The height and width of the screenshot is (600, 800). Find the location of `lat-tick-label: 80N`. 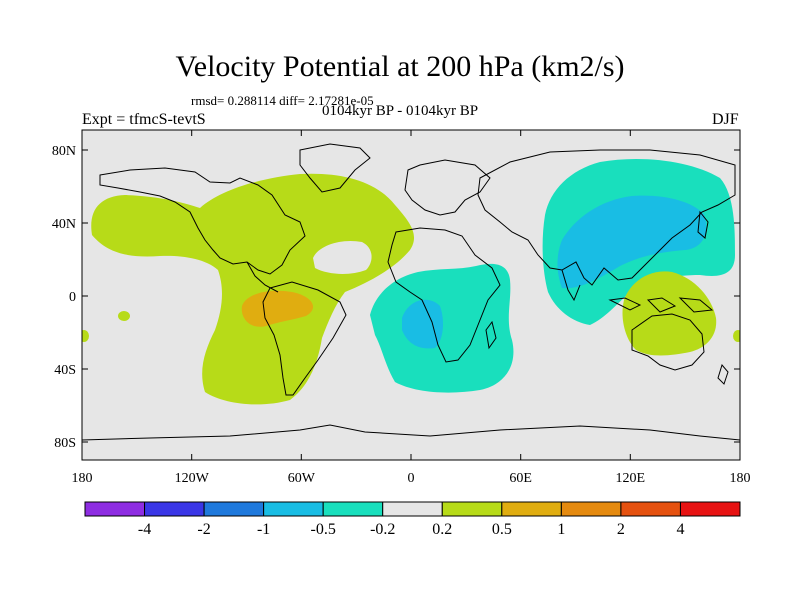

lat-tick-label: 80N is located at coordinates (64, 151).